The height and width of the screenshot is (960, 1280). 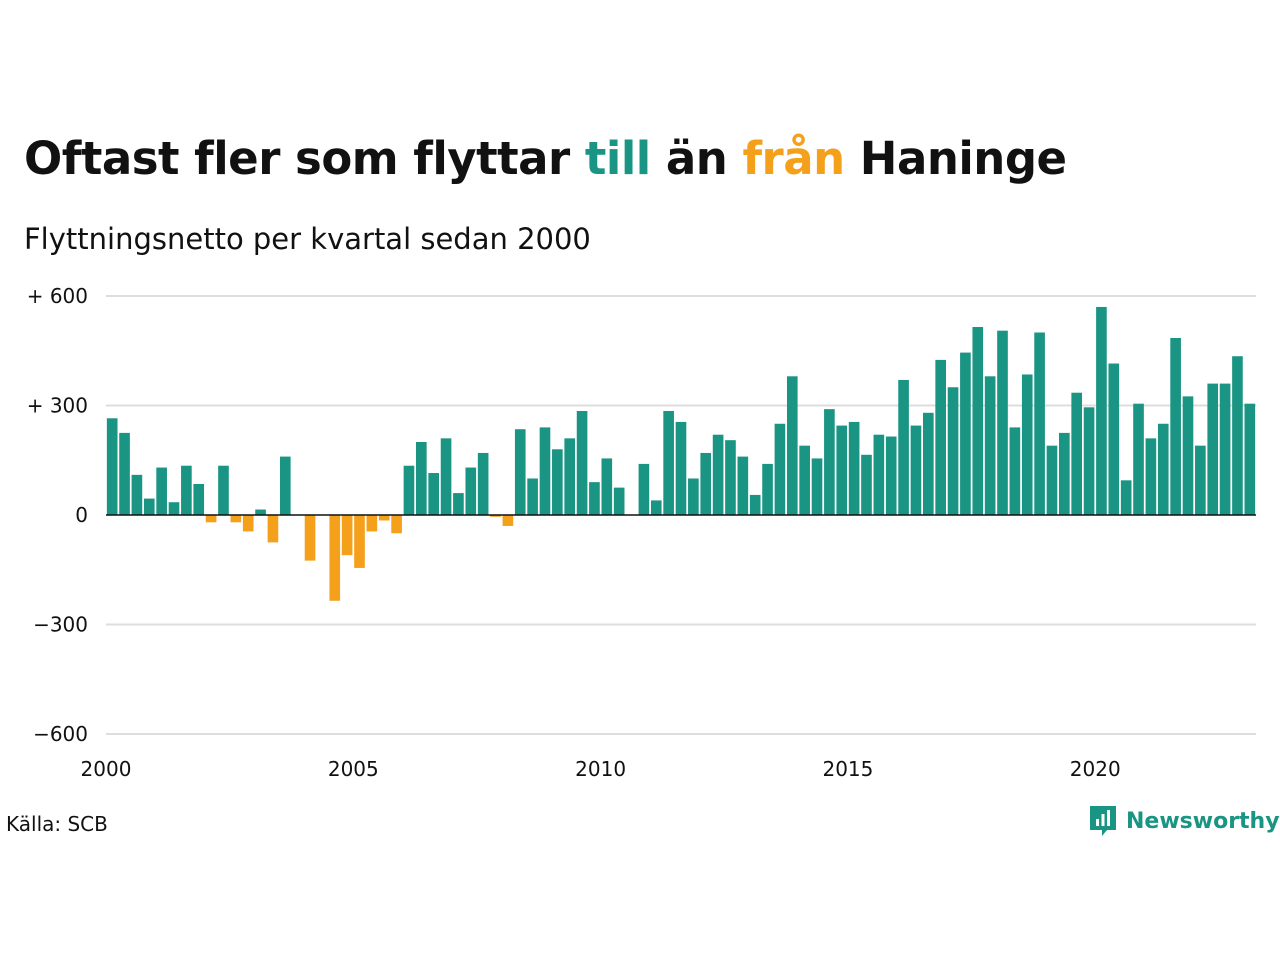 What do you see at coordinates (57, 296) in the screenshot?
I see `y-tick-label: + 600` at bounding box center [57, 296].